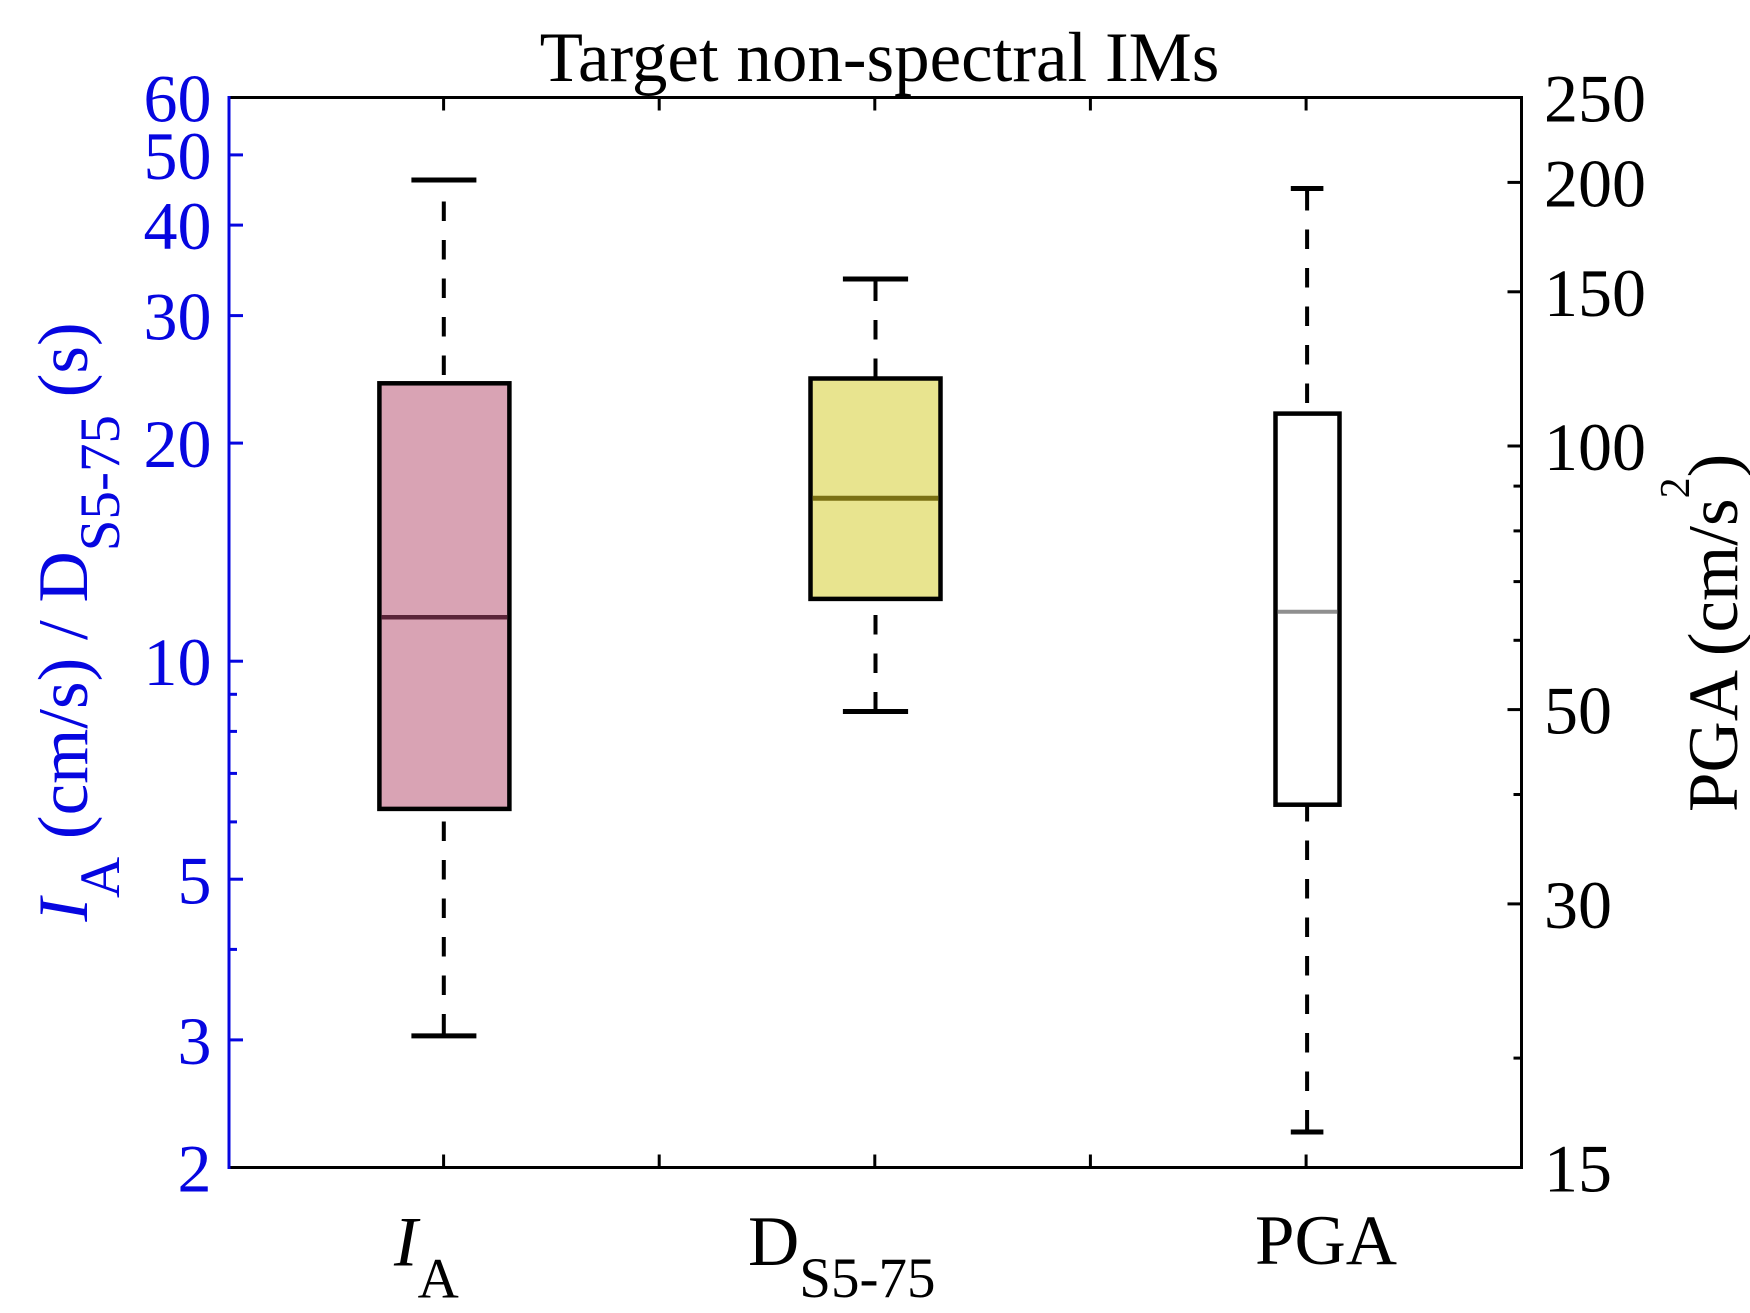 Image resolution: width=1750 pixels, height=1313 pixels. Describe the element at coordinates (426, 1257) in the screenshot. I see `svg-text: IA` at that location.